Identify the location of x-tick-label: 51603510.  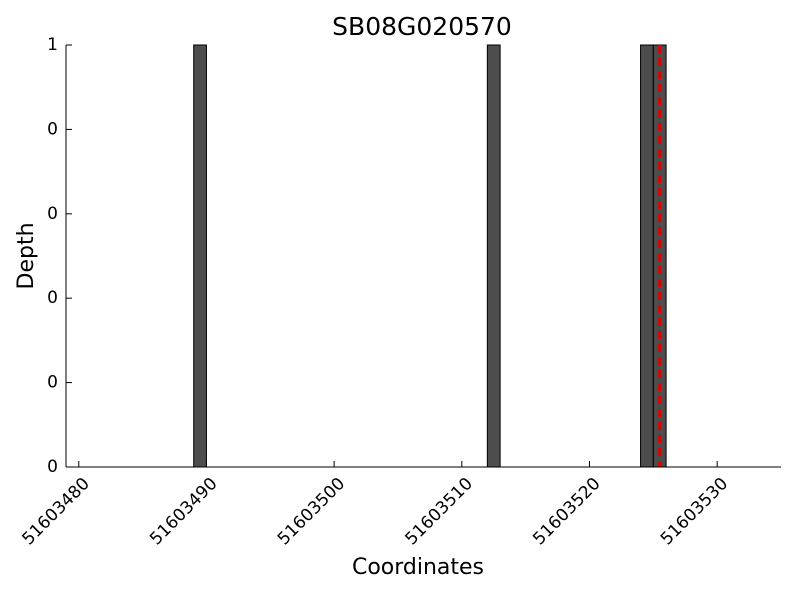
(439, 511).